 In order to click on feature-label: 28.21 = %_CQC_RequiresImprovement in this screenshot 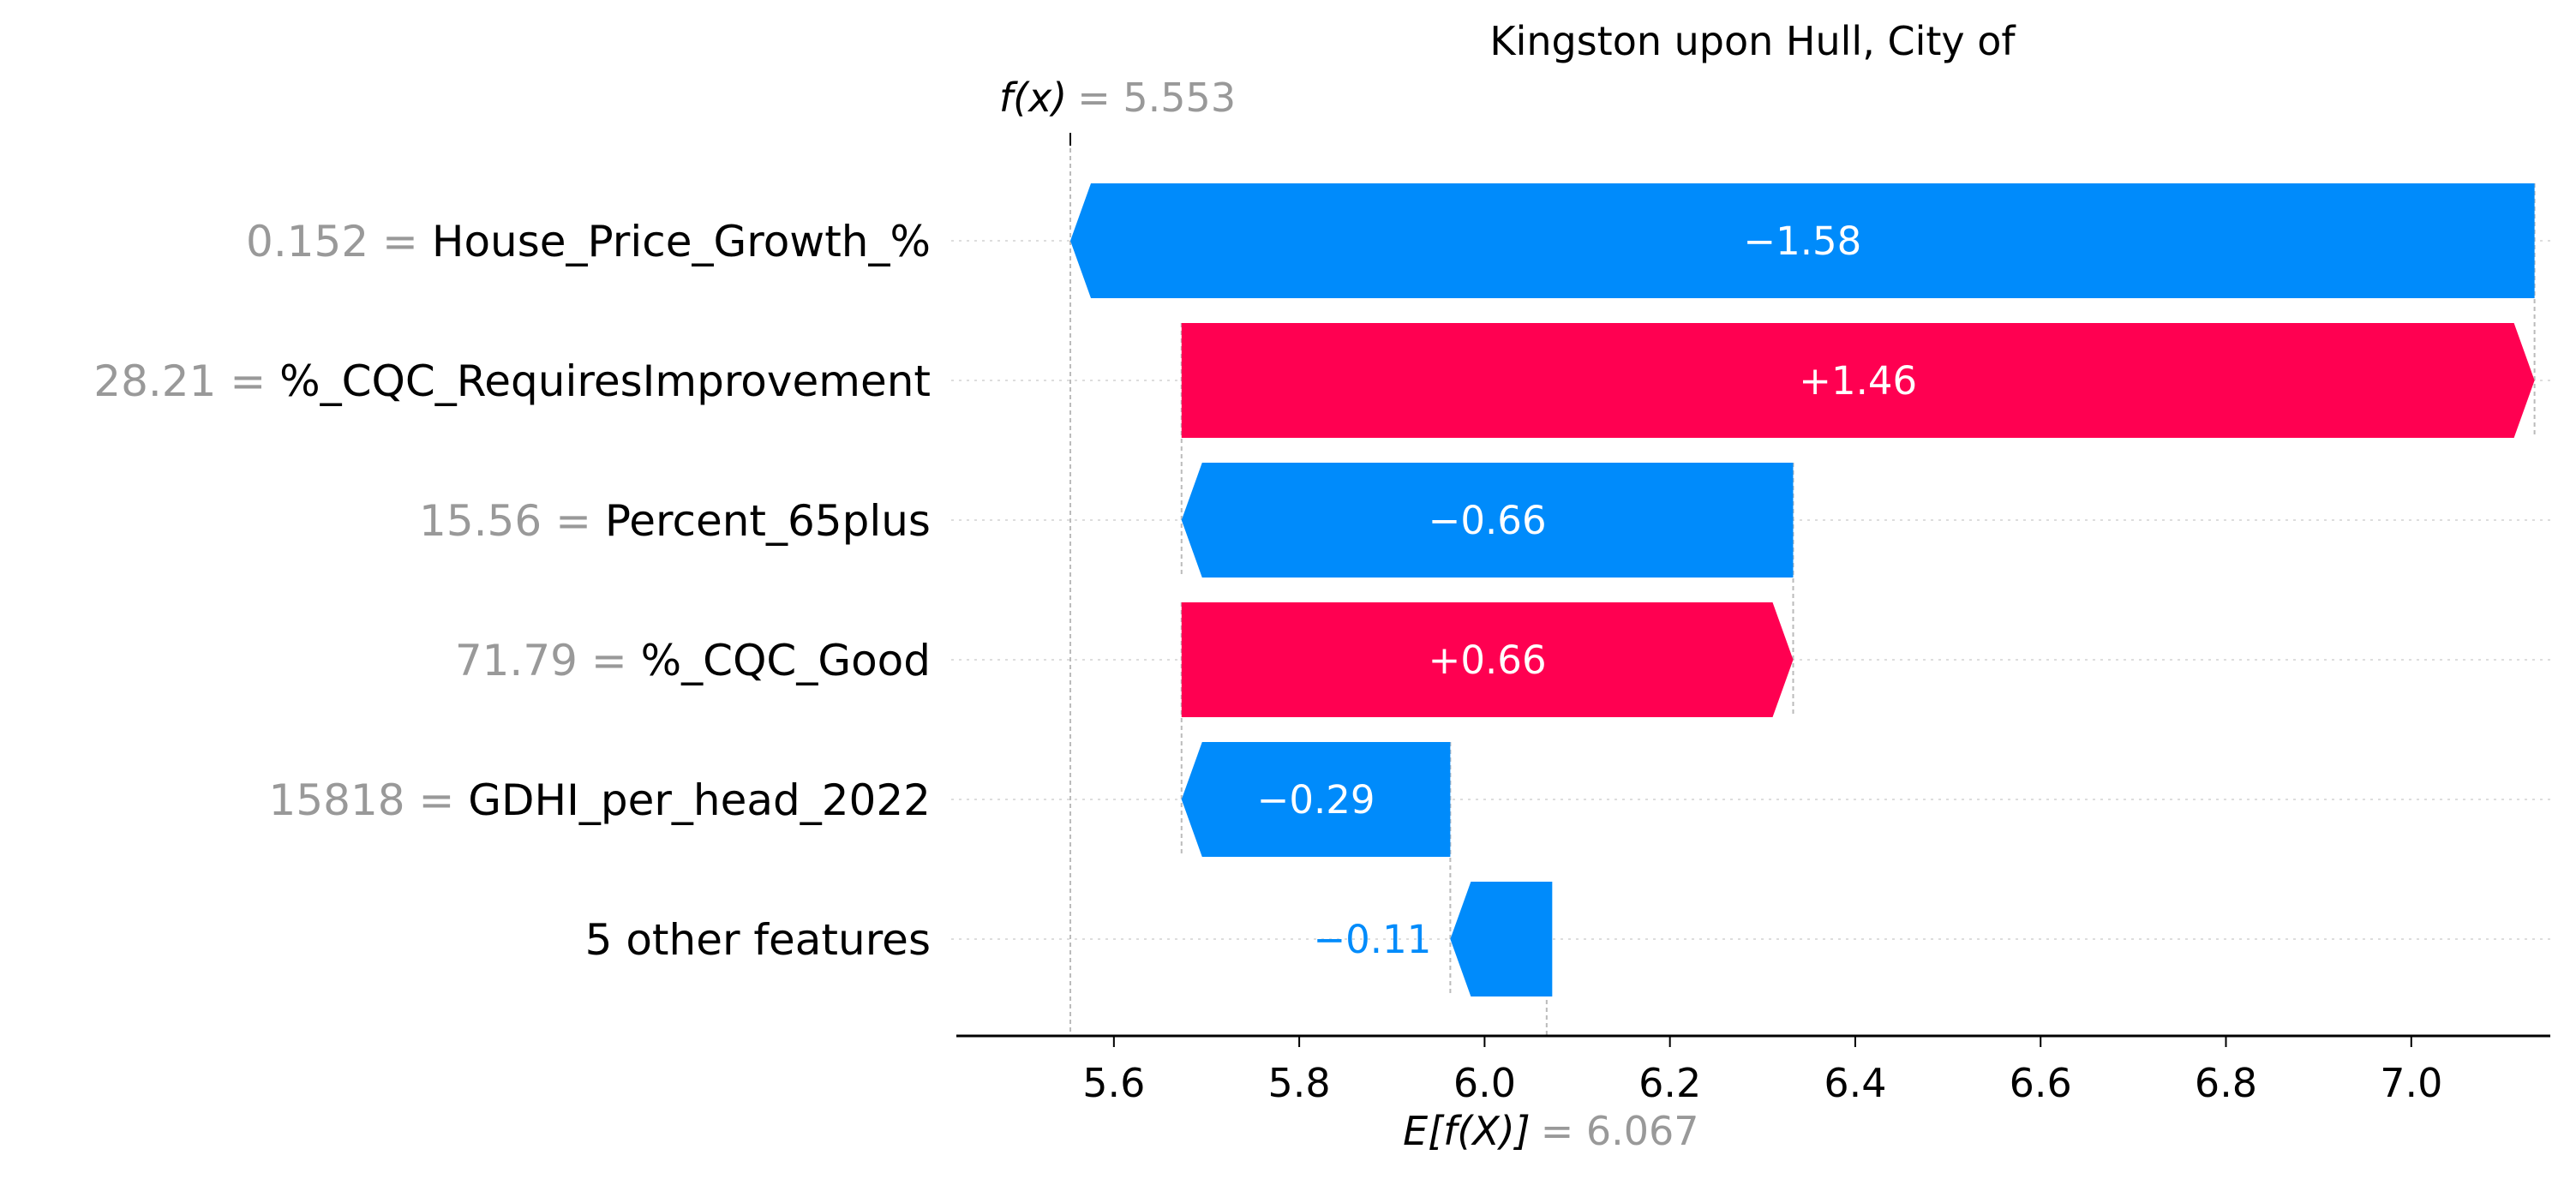, I will do `click(512, 381)`.